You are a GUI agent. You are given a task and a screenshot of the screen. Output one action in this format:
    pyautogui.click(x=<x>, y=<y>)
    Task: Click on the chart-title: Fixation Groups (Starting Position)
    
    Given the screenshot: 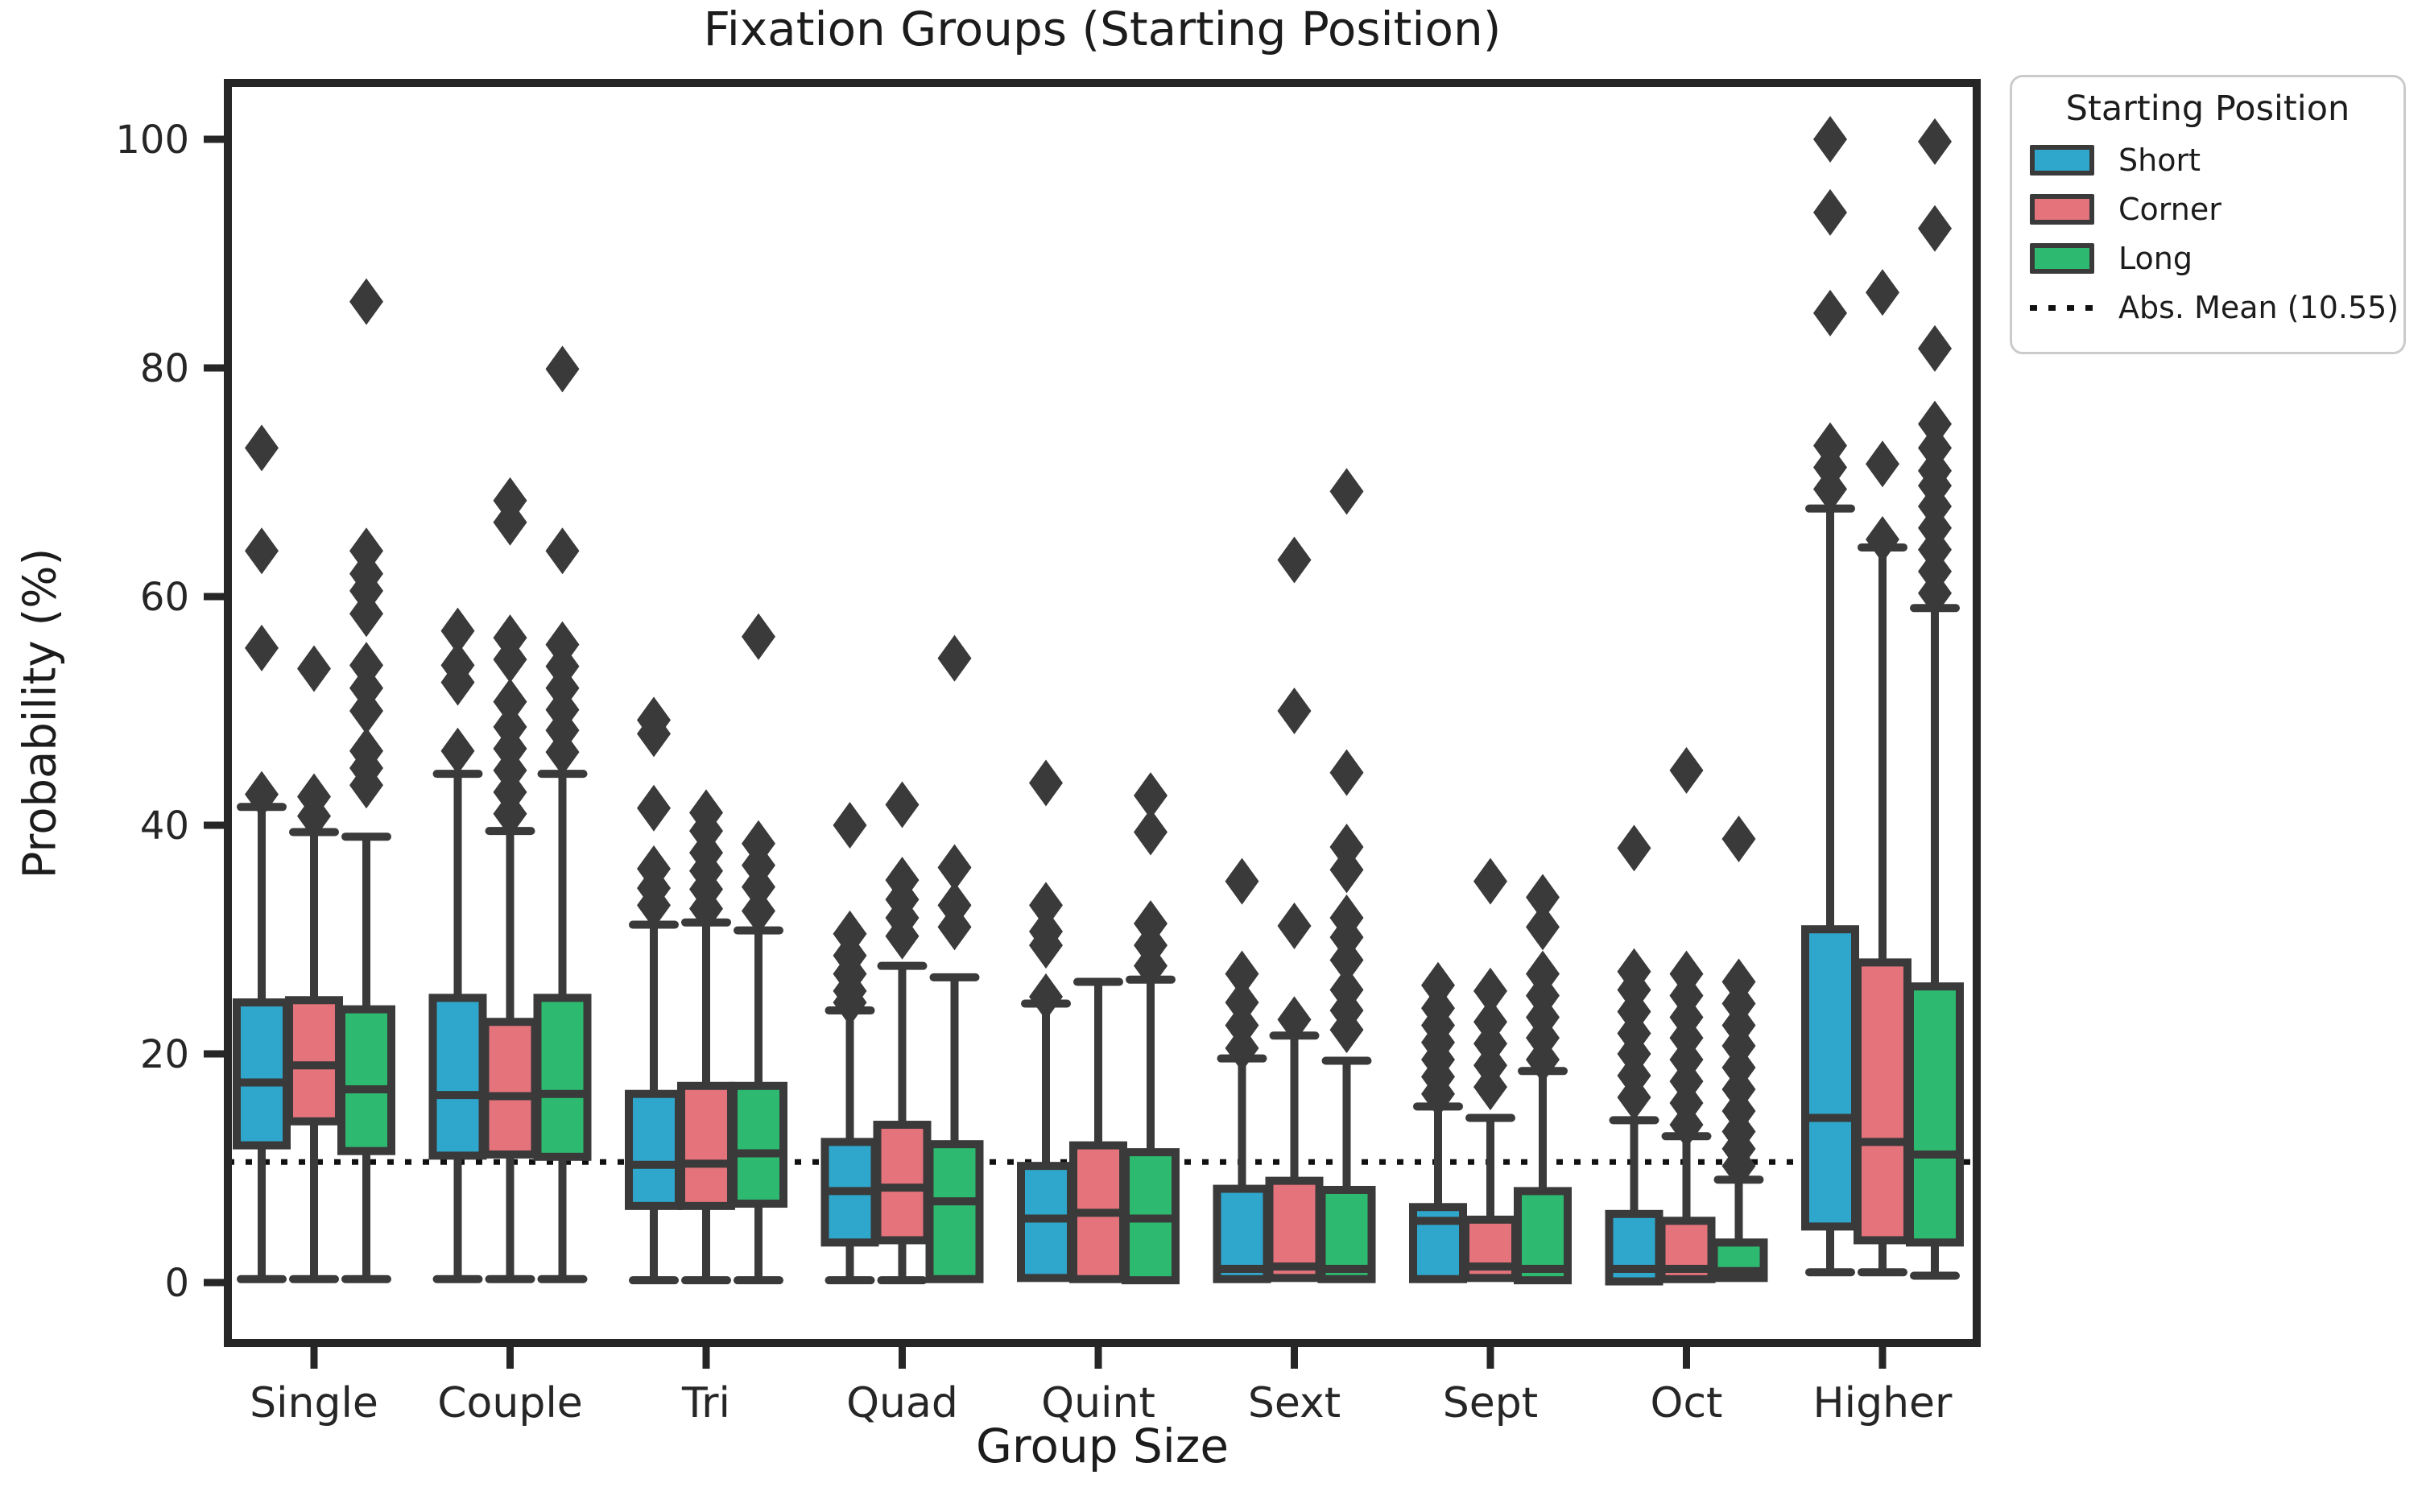 What is the action you would take?
    pyautogui.click(x=1102, y=29)
    